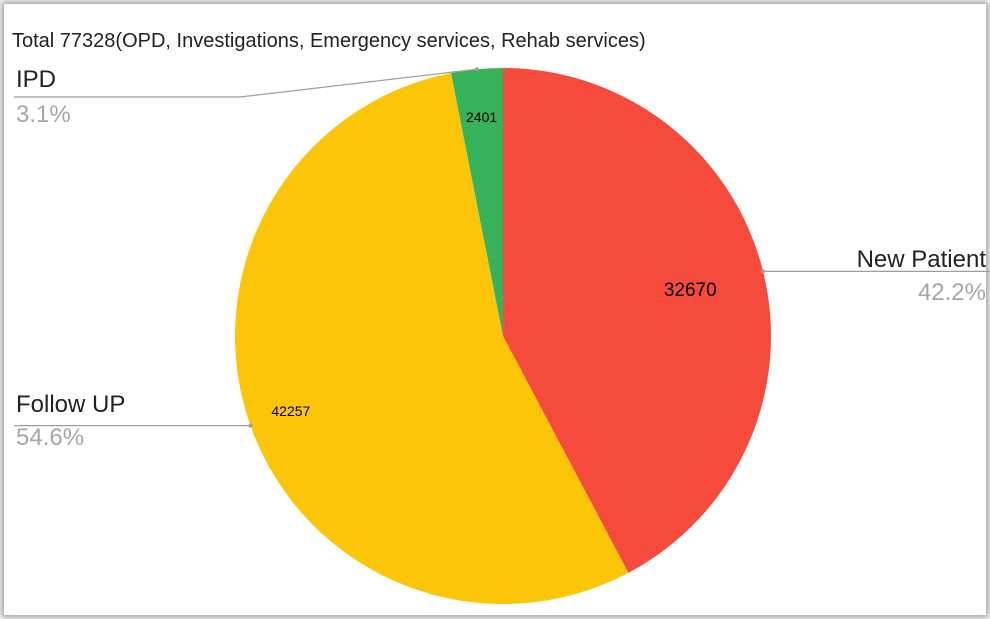  I want to click on leader-dot-follow-up, so click(250, 425).